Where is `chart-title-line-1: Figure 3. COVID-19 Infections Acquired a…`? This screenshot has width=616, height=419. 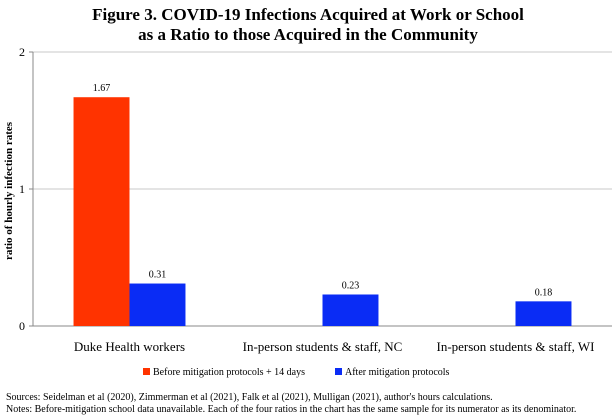
chart-title-line-1: Figure 3. COVID-19 Infections Acquired a… is located at coordinates (308, 14).